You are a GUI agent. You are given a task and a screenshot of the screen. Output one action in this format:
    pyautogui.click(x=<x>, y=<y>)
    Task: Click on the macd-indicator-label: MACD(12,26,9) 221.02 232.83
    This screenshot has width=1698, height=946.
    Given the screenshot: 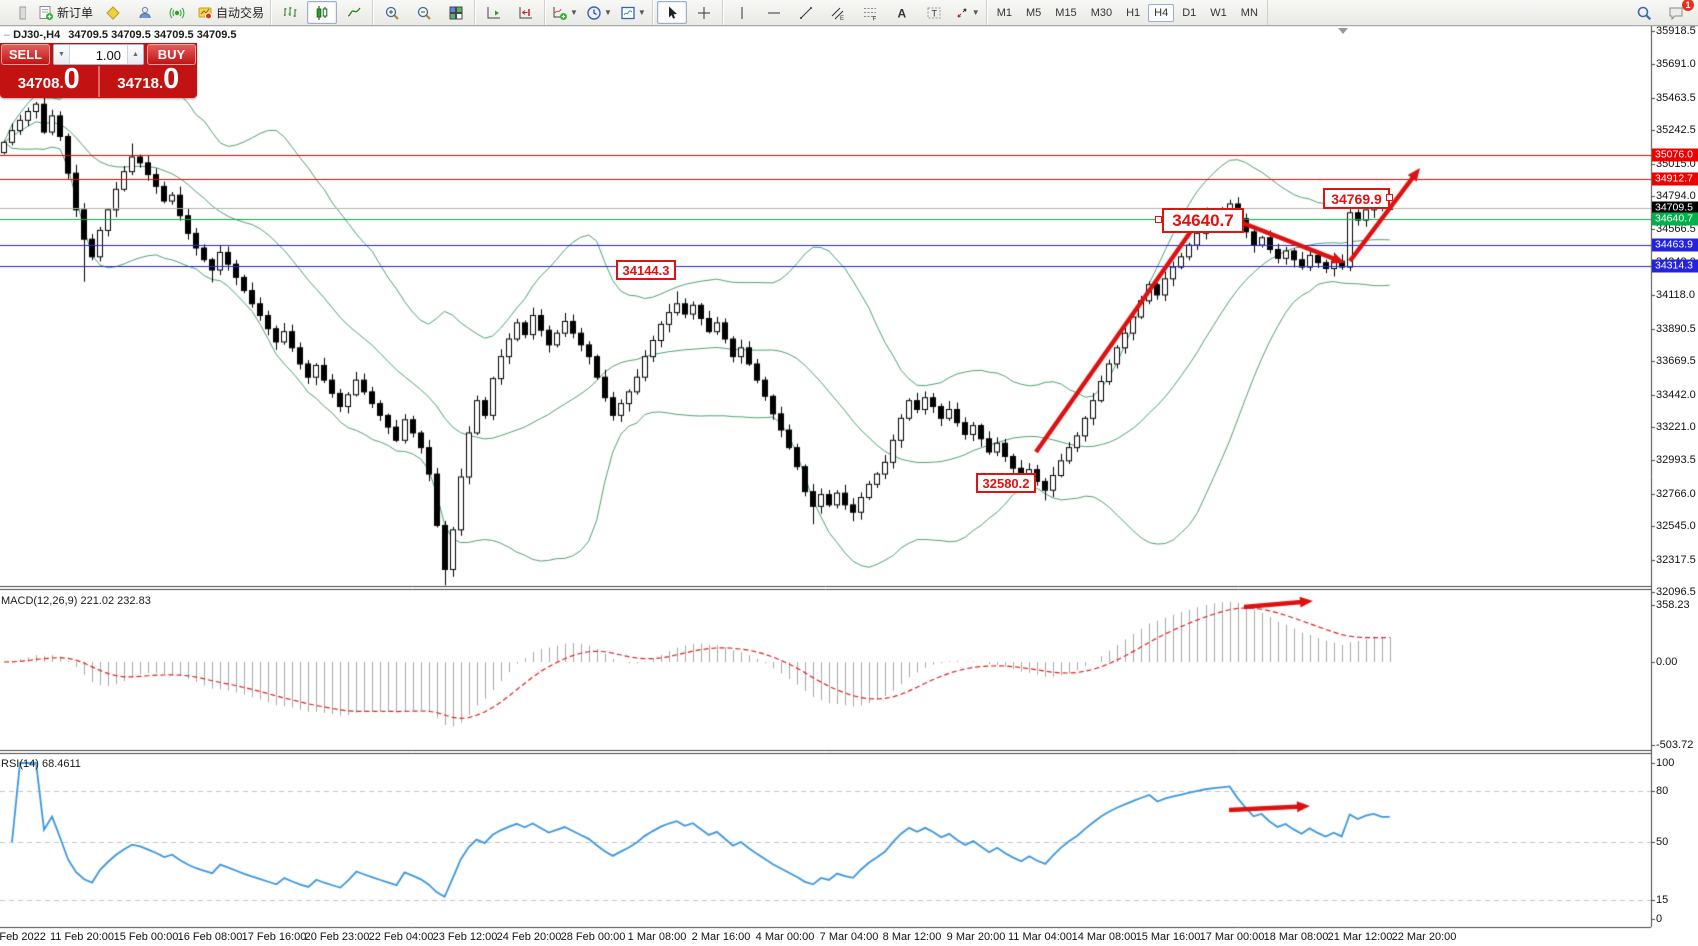 What is the action you would take?
    pyautogui.click(x=76, y=601)
    